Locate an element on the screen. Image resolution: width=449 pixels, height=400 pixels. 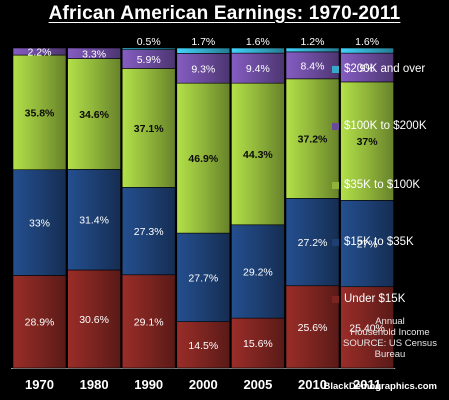
legend-item: $100K to $200K is located at coordinates (379, 126).